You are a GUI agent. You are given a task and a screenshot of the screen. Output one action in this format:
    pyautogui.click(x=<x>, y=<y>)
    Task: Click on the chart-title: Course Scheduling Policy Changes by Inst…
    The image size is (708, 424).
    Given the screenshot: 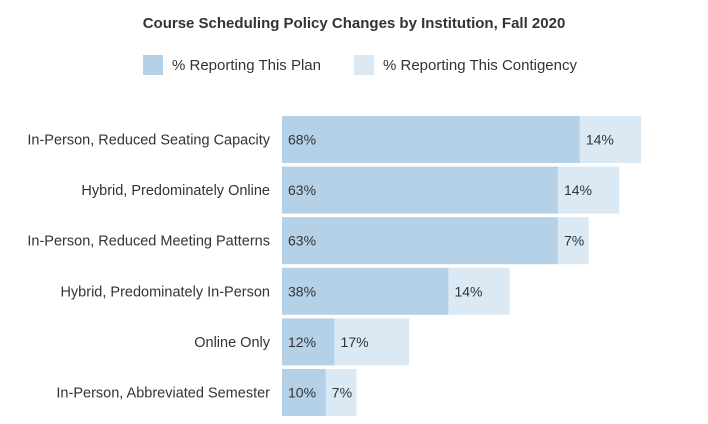 What is the action you would take?
    pyautogui.click(x=354, y=23)
    